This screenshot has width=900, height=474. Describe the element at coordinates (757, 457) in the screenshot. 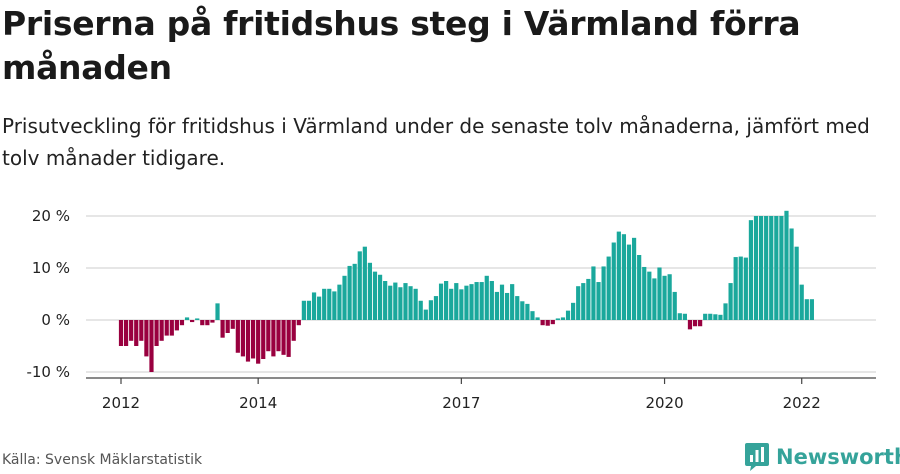

I see `newsworthy-logo-icon` at that location.